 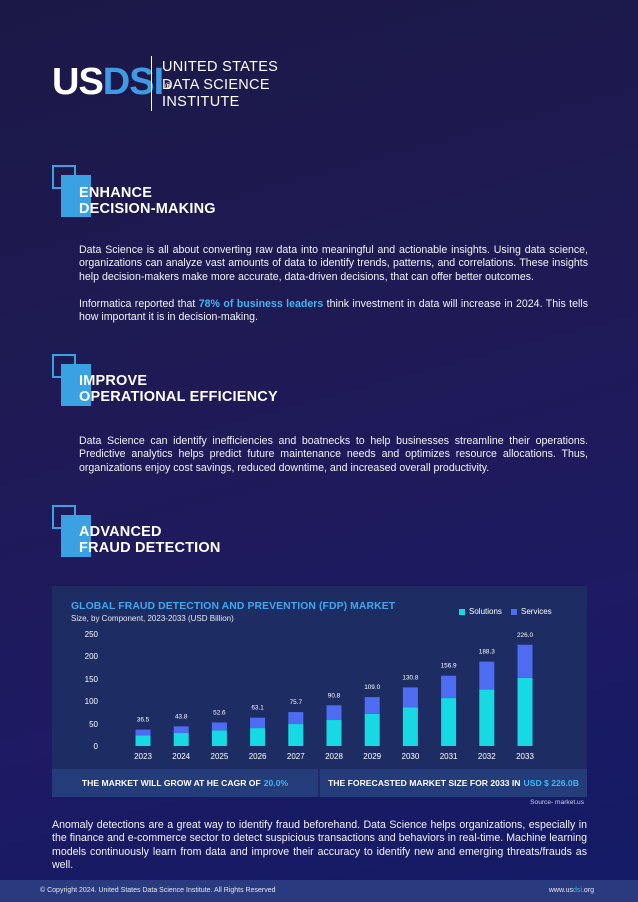 What do you see at coordinates (76, 385) in the screenshot?
I see `section-2-accent-block` at bounding box center [76, 385].